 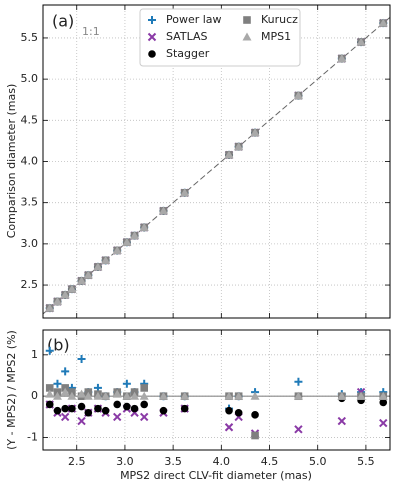 What do you see at coordinates (30, 37) in the screenshot?
I see `y-tick-label: 5.5` at bounding box center [30, 37].